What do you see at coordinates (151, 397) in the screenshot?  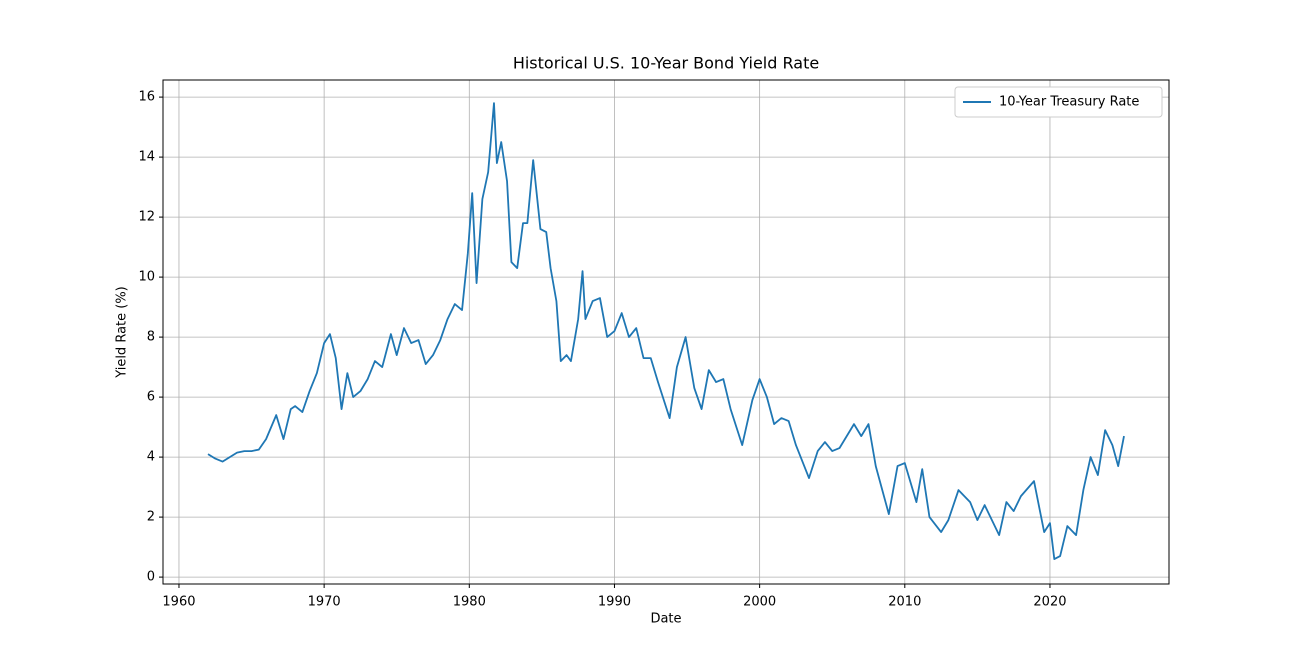 I see `y-tick-label: 6` at bounding box center [151, 397].